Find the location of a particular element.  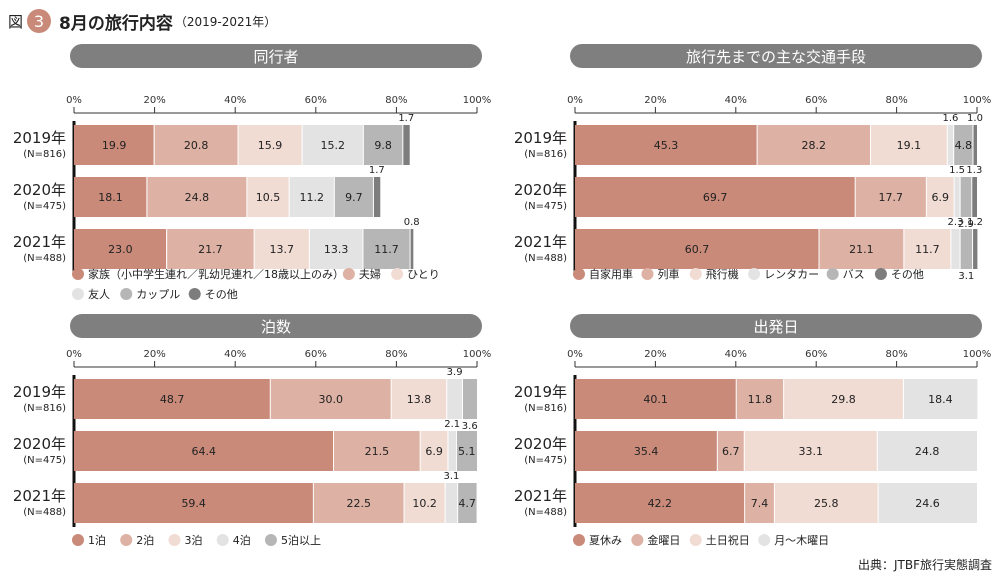

data-label: 21.7 is located at coordinates (210, 249).